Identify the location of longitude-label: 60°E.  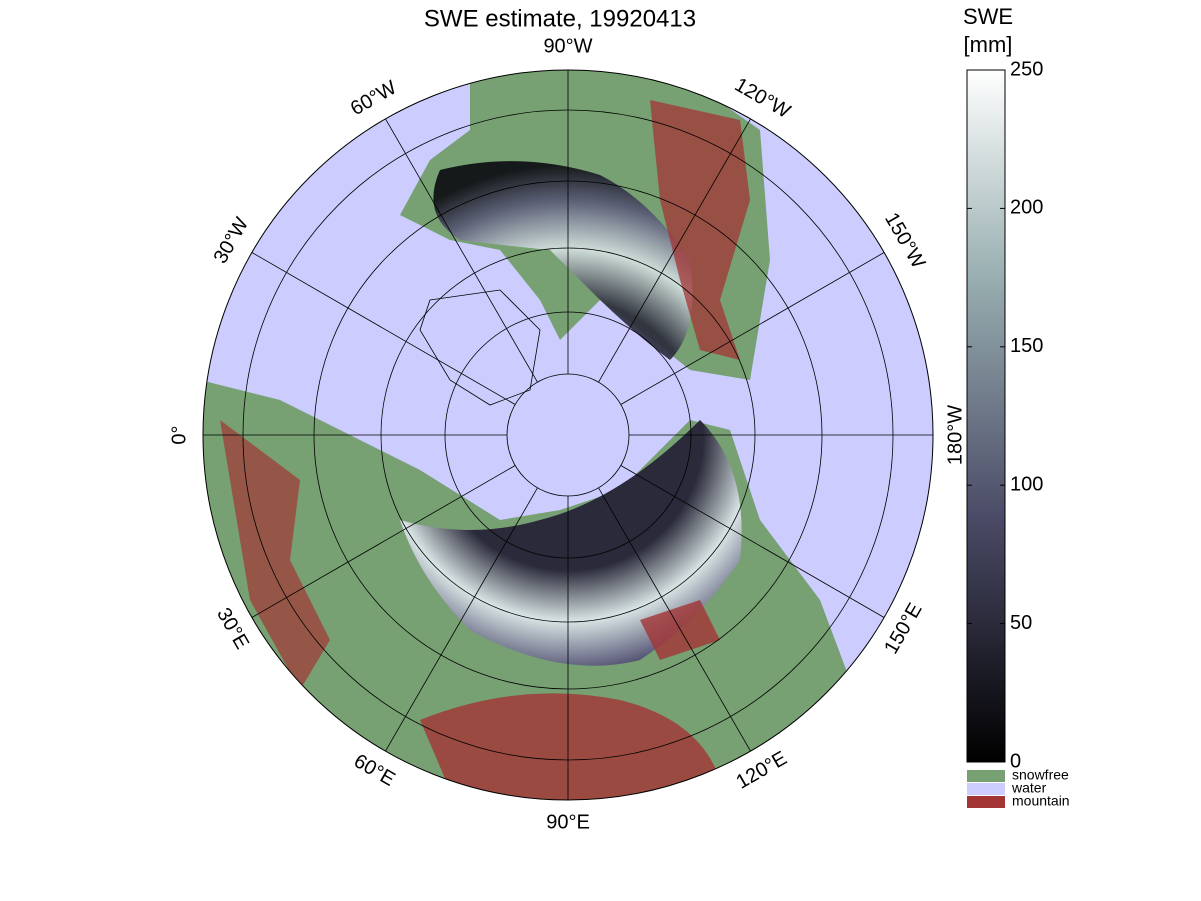
(374, 770).